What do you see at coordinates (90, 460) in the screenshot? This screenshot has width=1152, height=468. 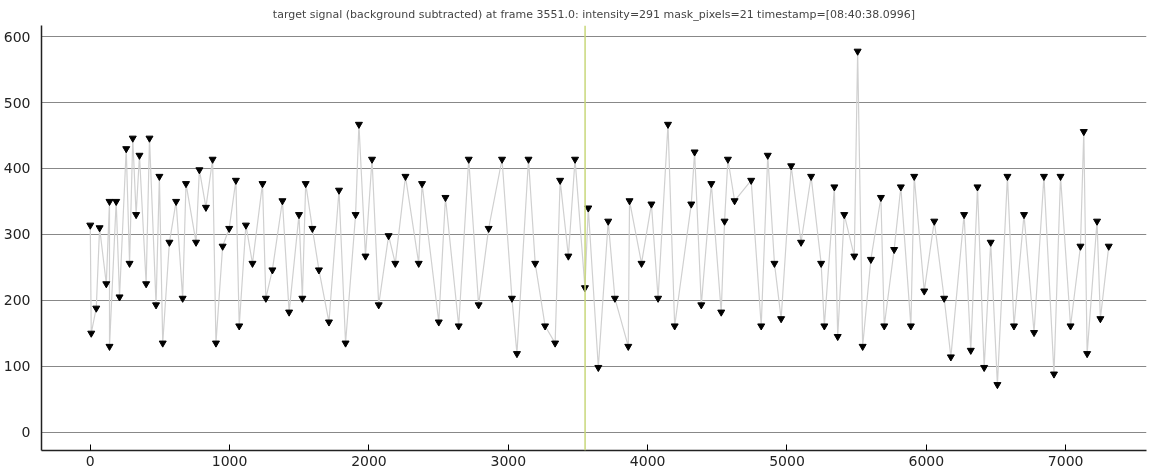 I see `x-tick-label: 0` at bounding box center [90, 460].